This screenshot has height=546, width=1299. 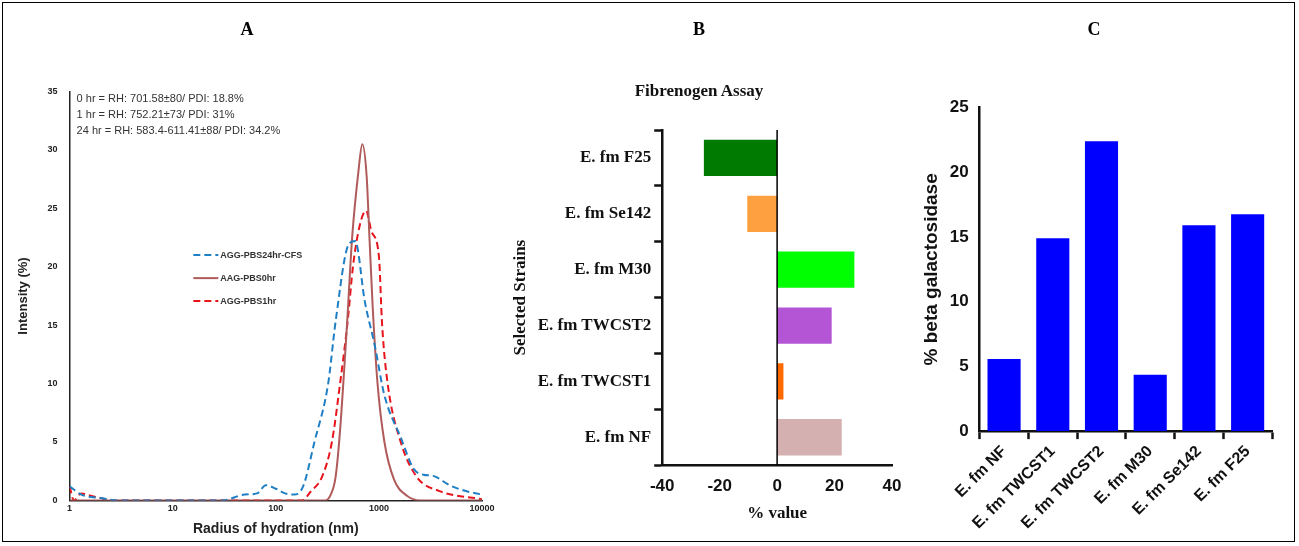 What do you see at coordinates (70, 508) in the screenshot?
I see `x-tick-label: 1` at bounding box center [70, 508].